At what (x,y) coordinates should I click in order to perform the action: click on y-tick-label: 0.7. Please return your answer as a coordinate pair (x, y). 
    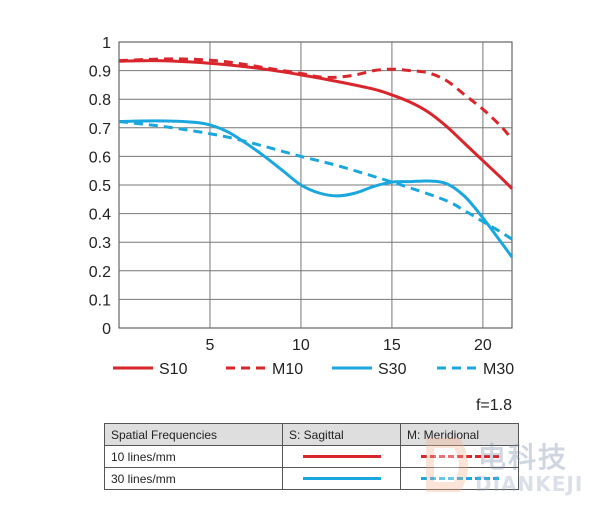
    Looking at the image, I should click on (100, 129).